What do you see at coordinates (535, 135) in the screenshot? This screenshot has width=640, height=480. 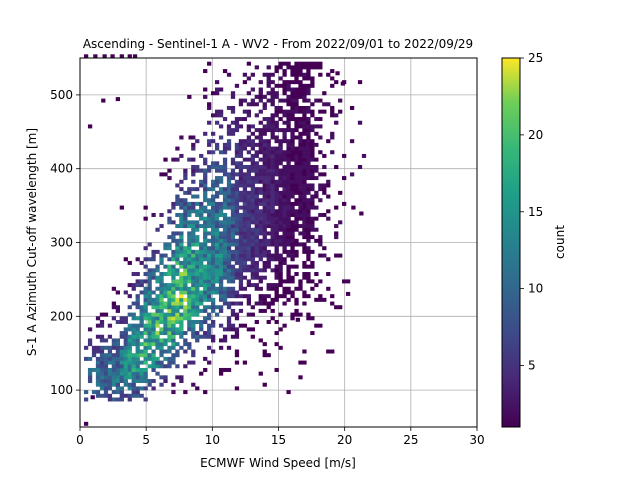 I see `colorbar-tick-label: 20` at bounding box center [535, 135].